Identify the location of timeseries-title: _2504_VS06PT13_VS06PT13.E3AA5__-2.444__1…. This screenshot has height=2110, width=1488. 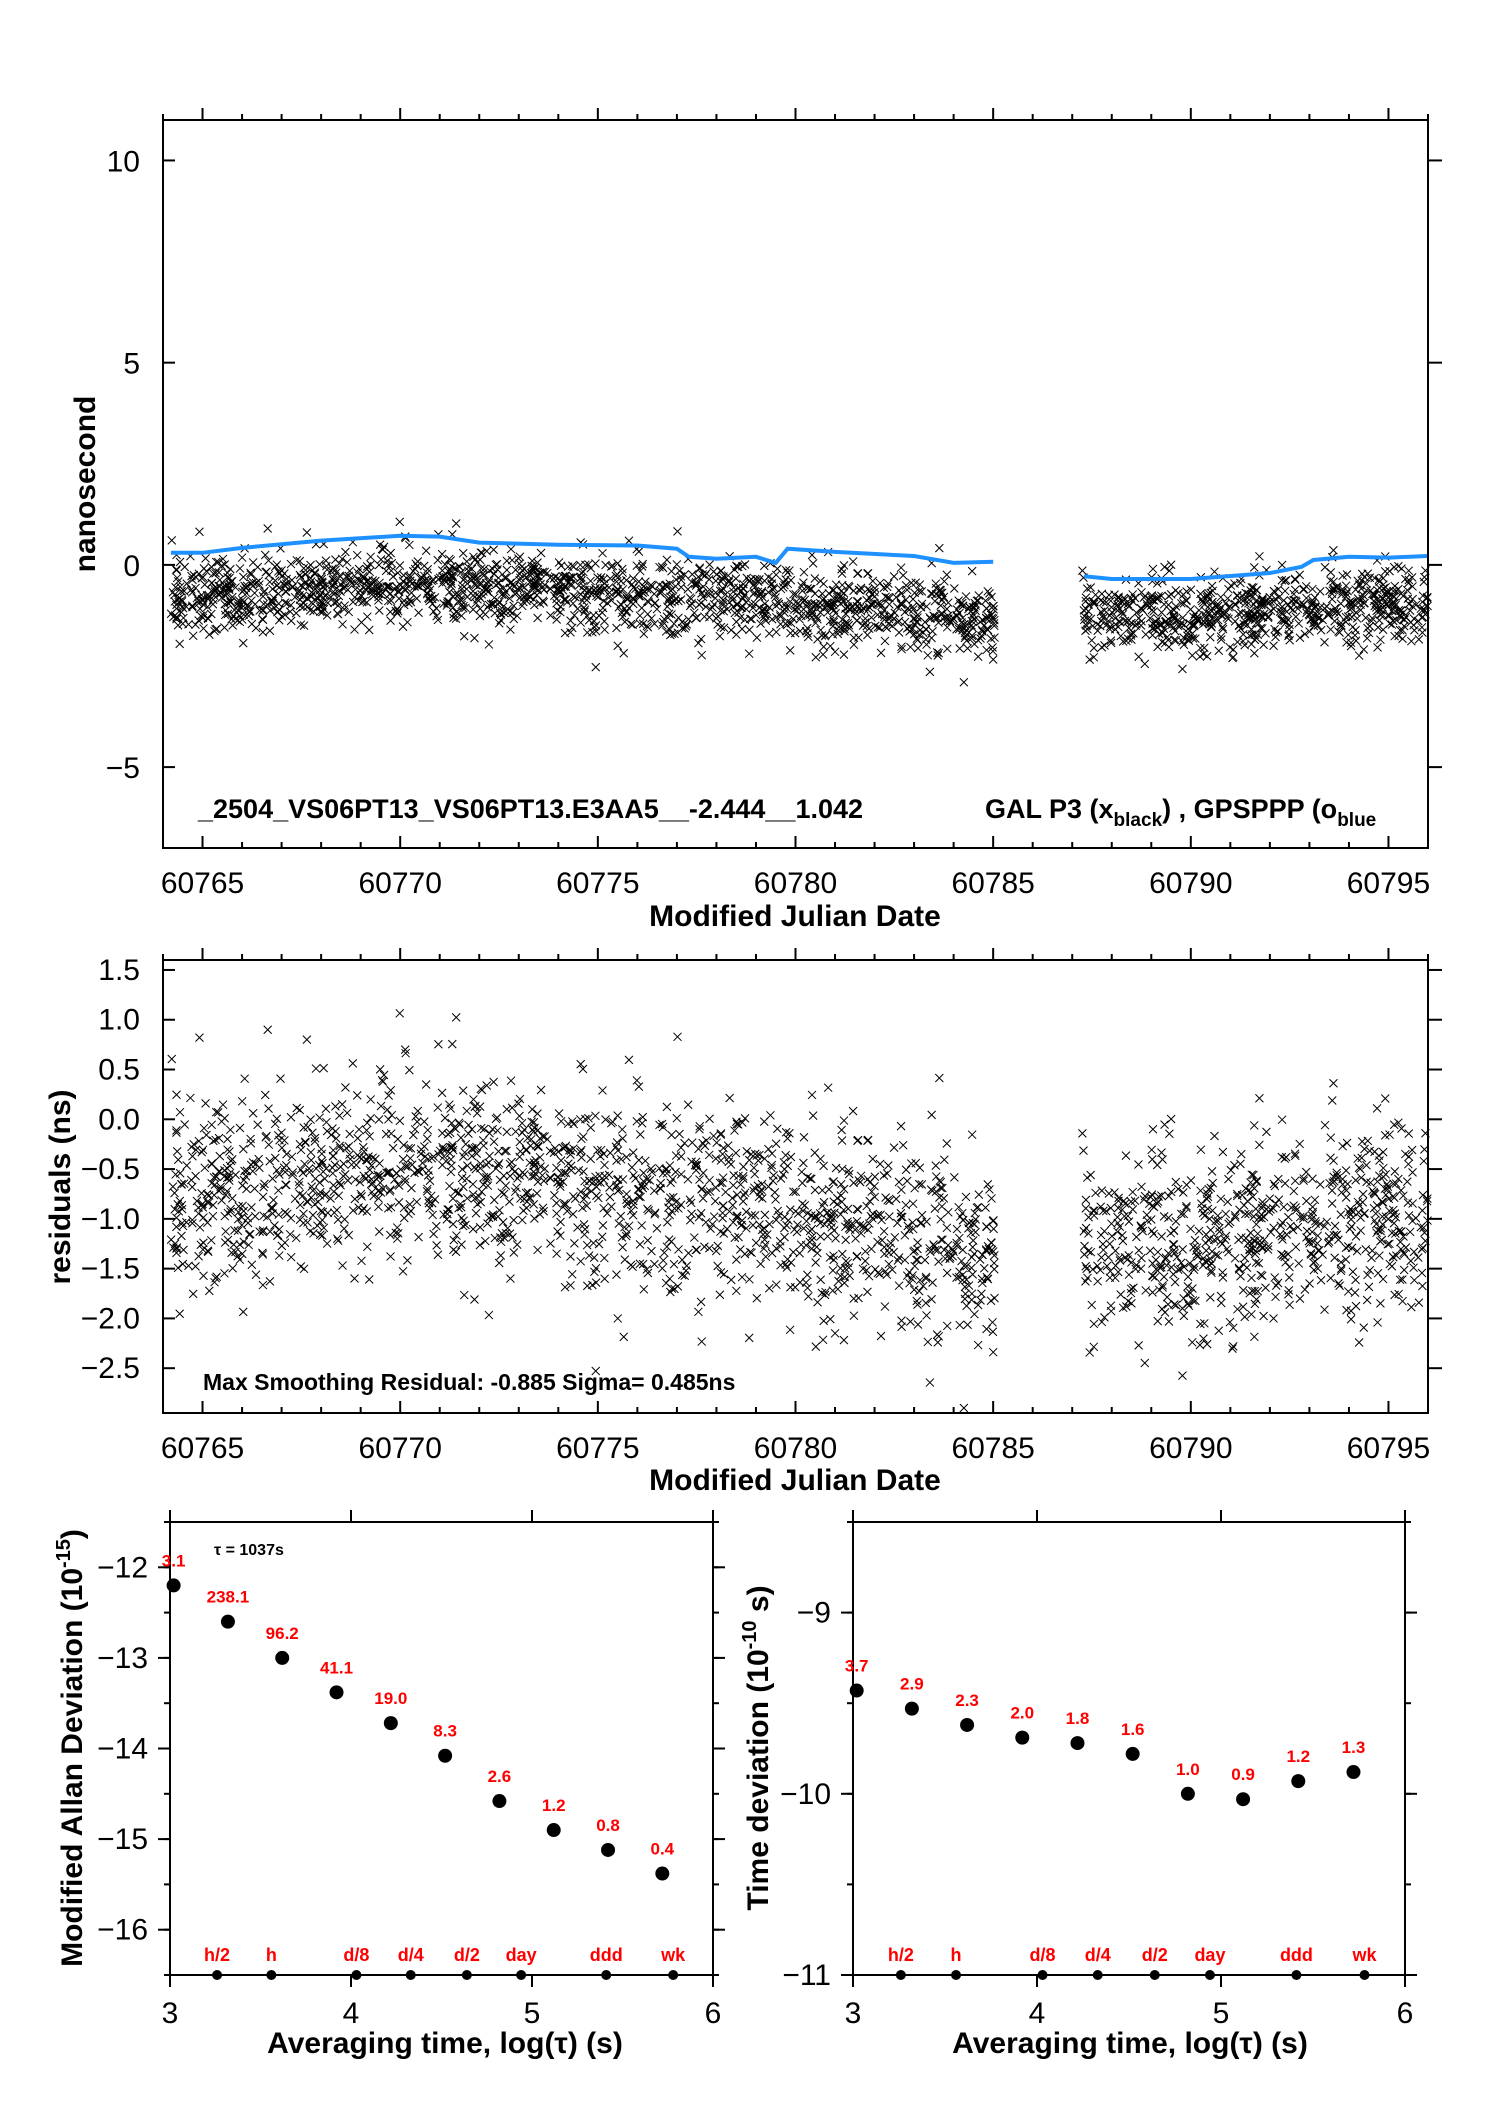
(530, 809).